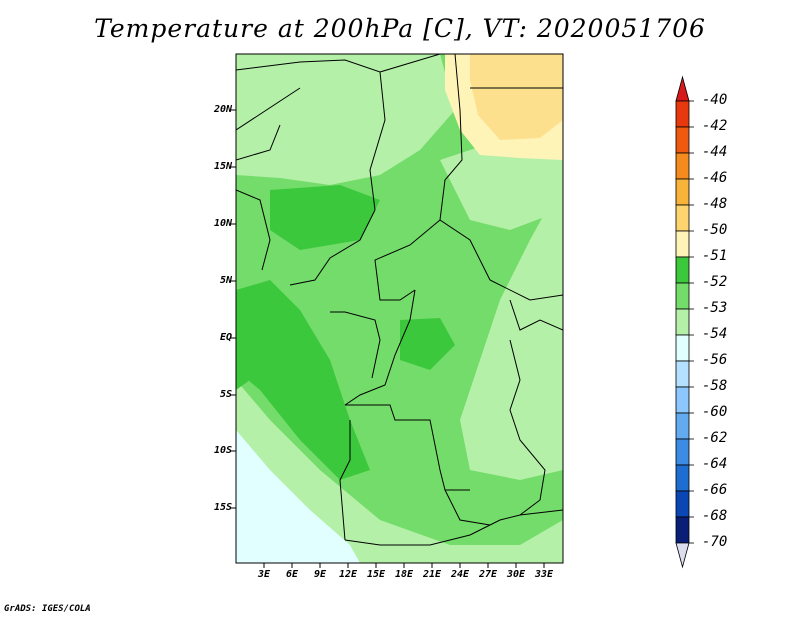 This screenshot has height=618, width=800. I want to click on lat-label: 5N, so click(225, 280).